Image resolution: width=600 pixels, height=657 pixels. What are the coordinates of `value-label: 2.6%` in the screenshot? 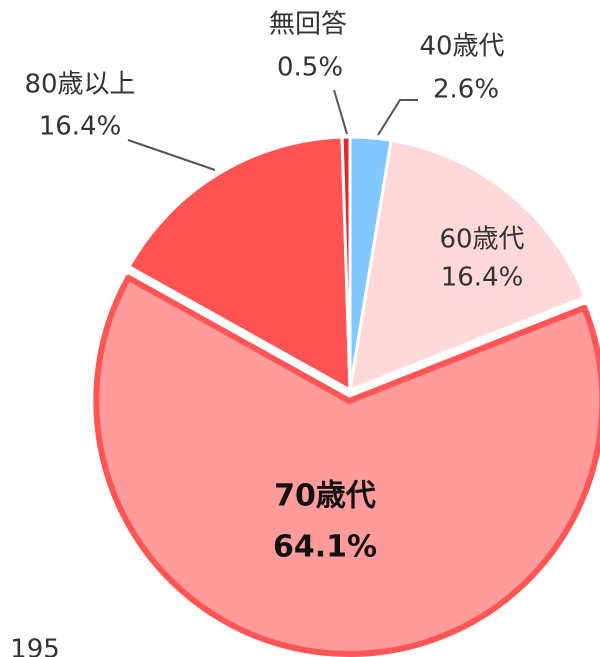 It's located at (466, 90).